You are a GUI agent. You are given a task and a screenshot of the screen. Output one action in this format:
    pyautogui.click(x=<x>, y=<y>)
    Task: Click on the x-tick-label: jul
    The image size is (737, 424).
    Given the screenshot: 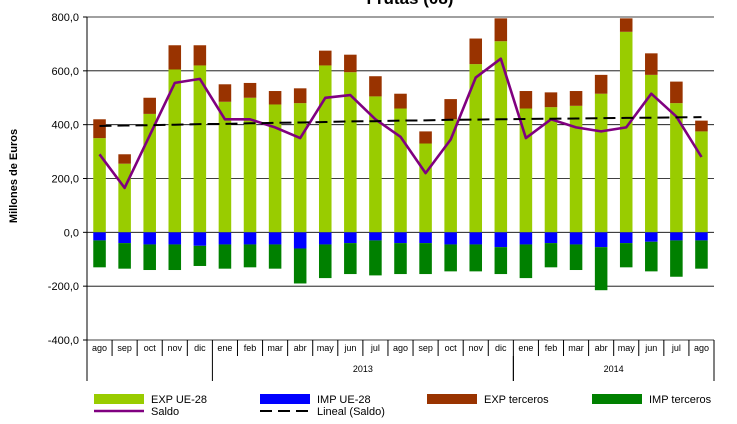 What is the action you would take?
    pyautogui.click(x=676, y=348)
    